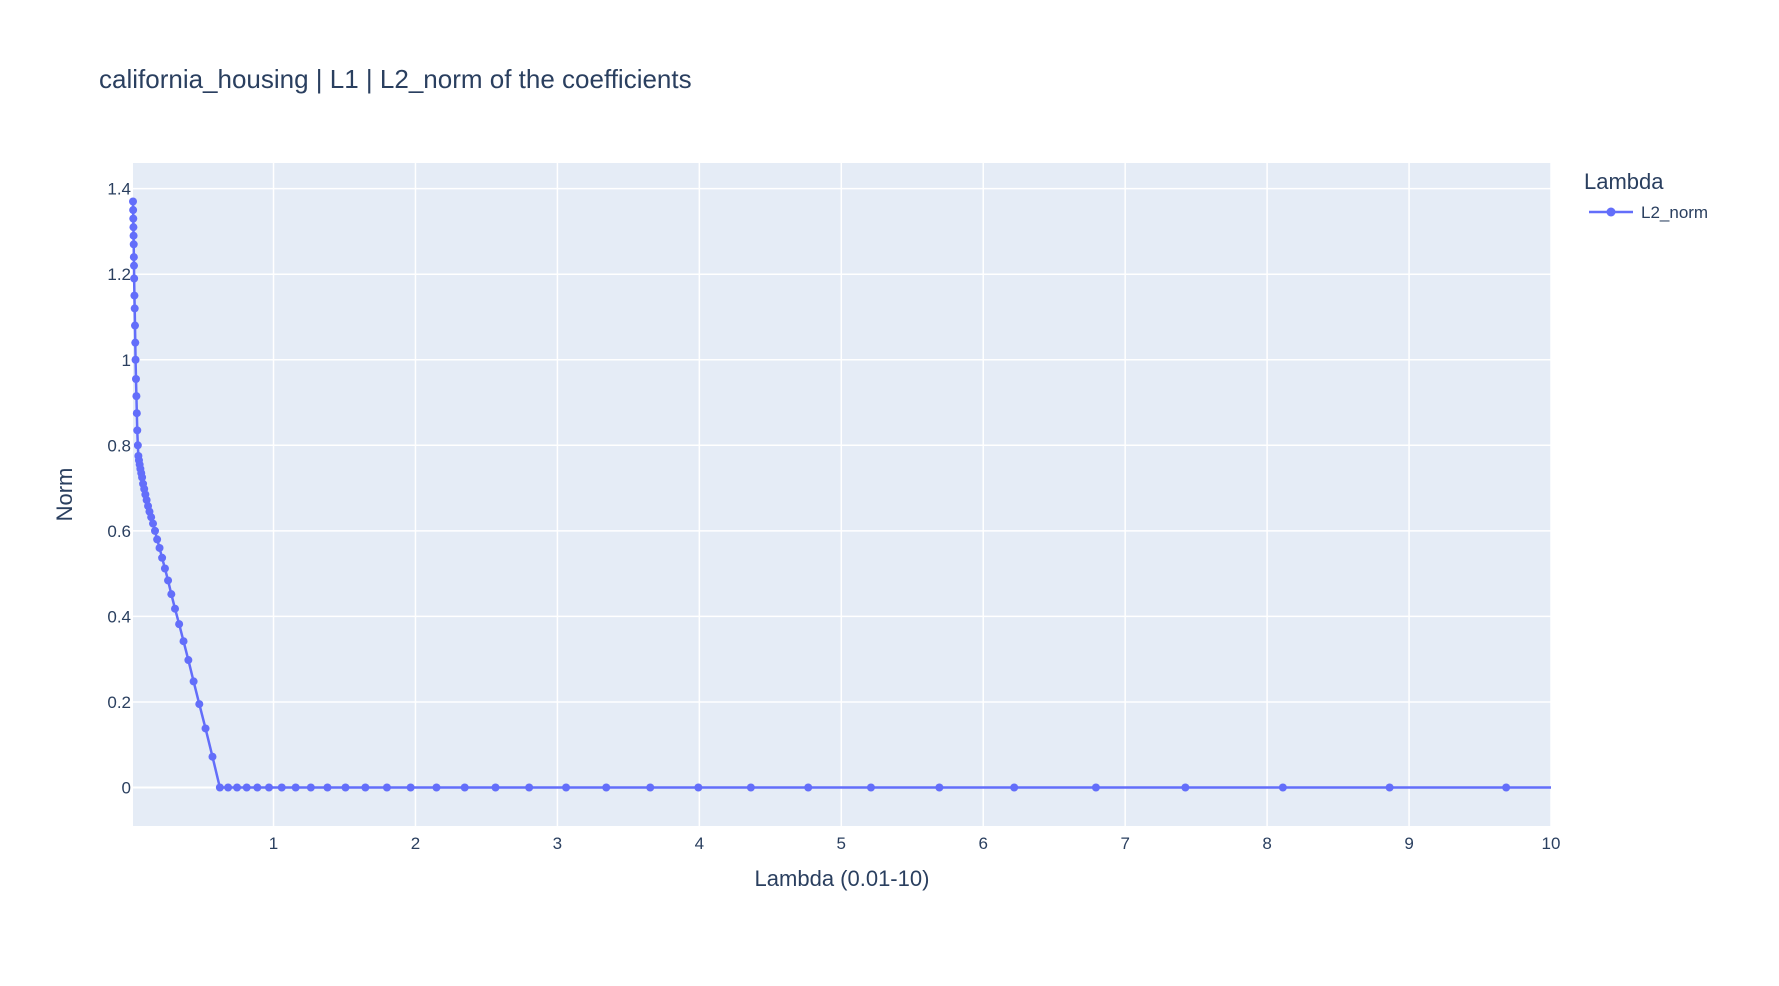 This screenshot has height=986, width=1779. What do you see at coordinates (1551, 843) in the screenshot?
I see `x-tick-label: 10` at bounding box center [1551, 843].